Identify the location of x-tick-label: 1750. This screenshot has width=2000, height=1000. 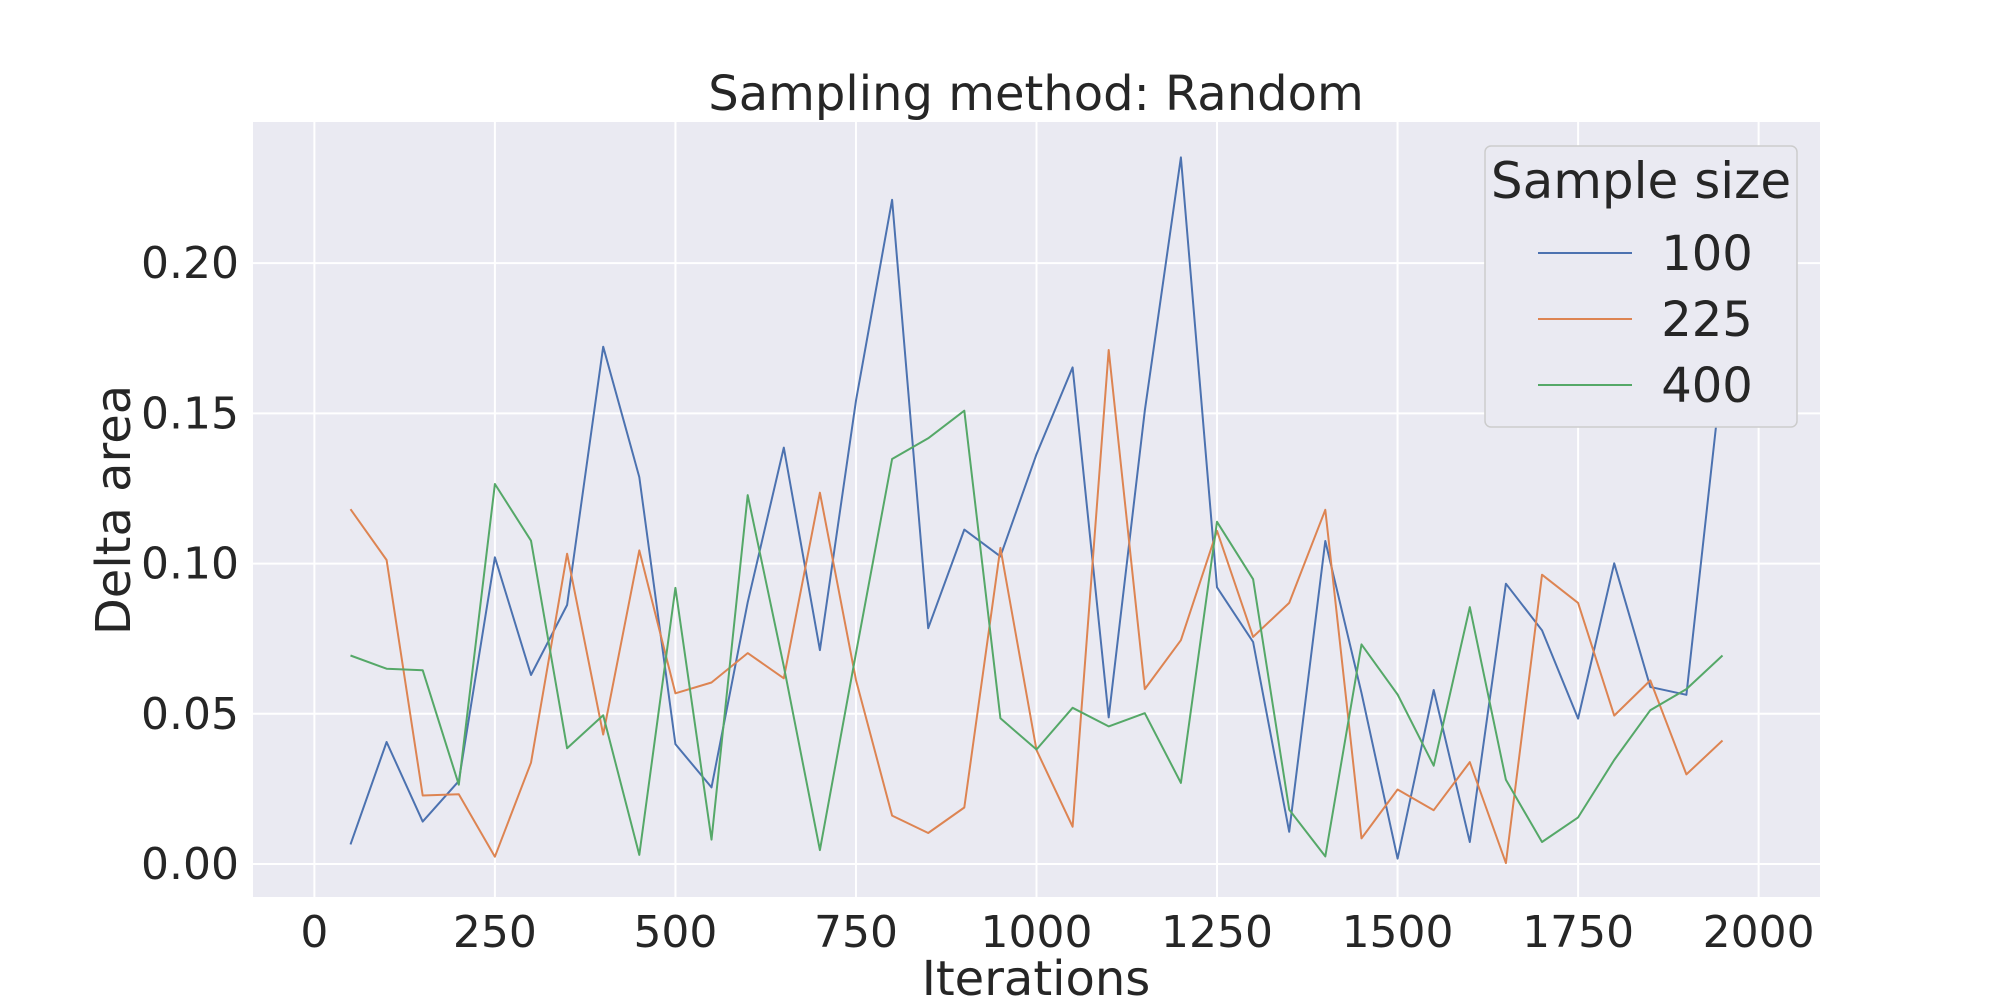
(1578, 932).